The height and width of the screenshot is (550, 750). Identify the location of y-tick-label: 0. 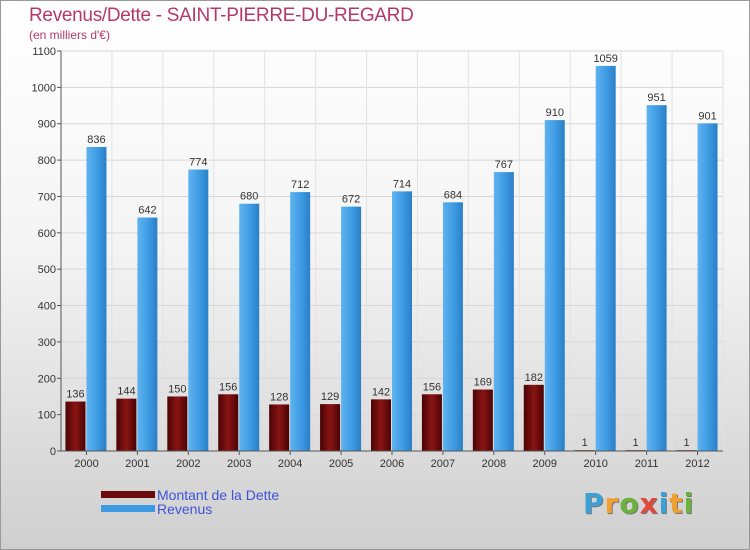
(53, 452).